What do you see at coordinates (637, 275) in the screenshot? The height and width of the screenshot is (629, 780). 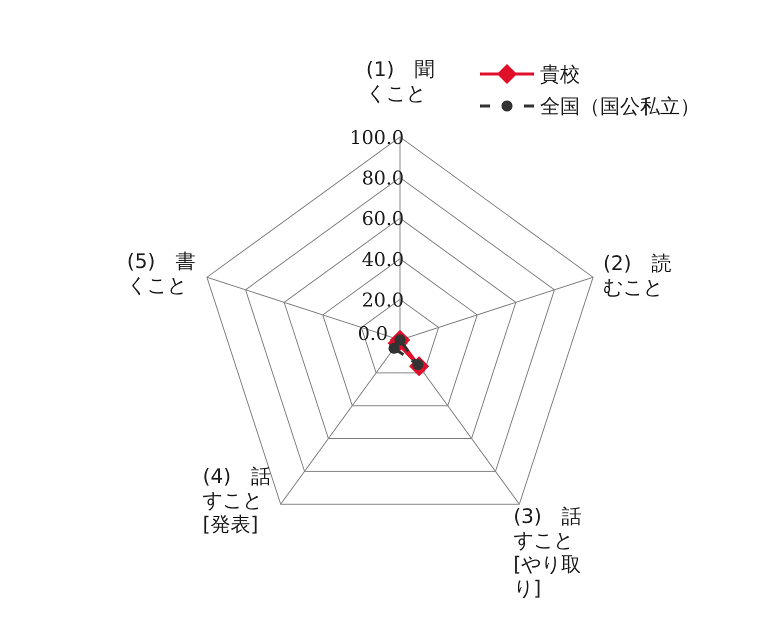 I see `spoke-label: (2) 読むこと` at bounding box center [637, 275].